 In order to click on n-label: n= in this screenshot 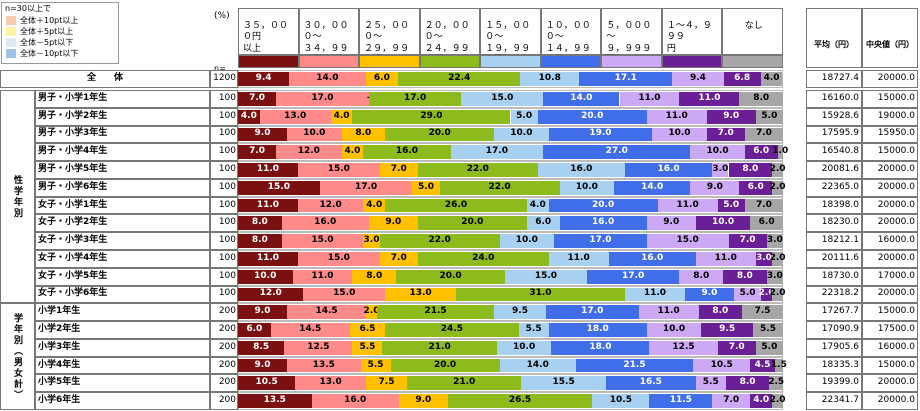, I will do `click(220, 68)`.